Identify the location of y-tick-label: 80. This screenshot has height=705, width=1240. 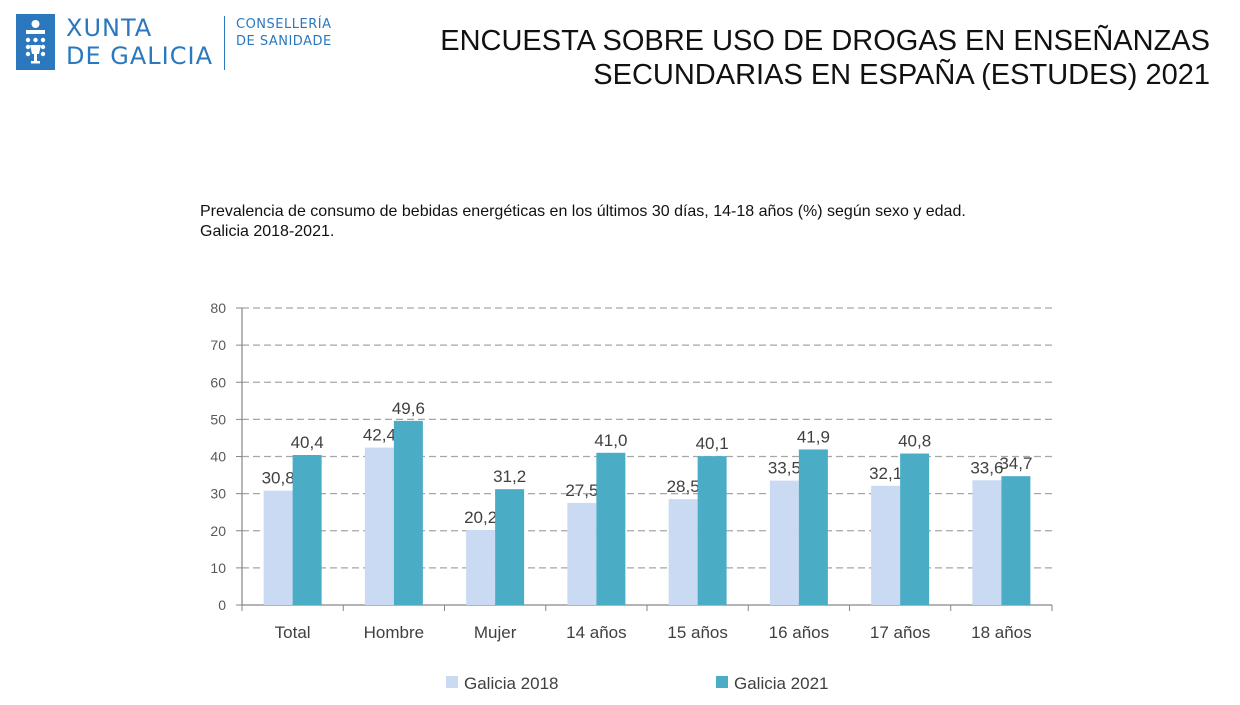
(218, 308).